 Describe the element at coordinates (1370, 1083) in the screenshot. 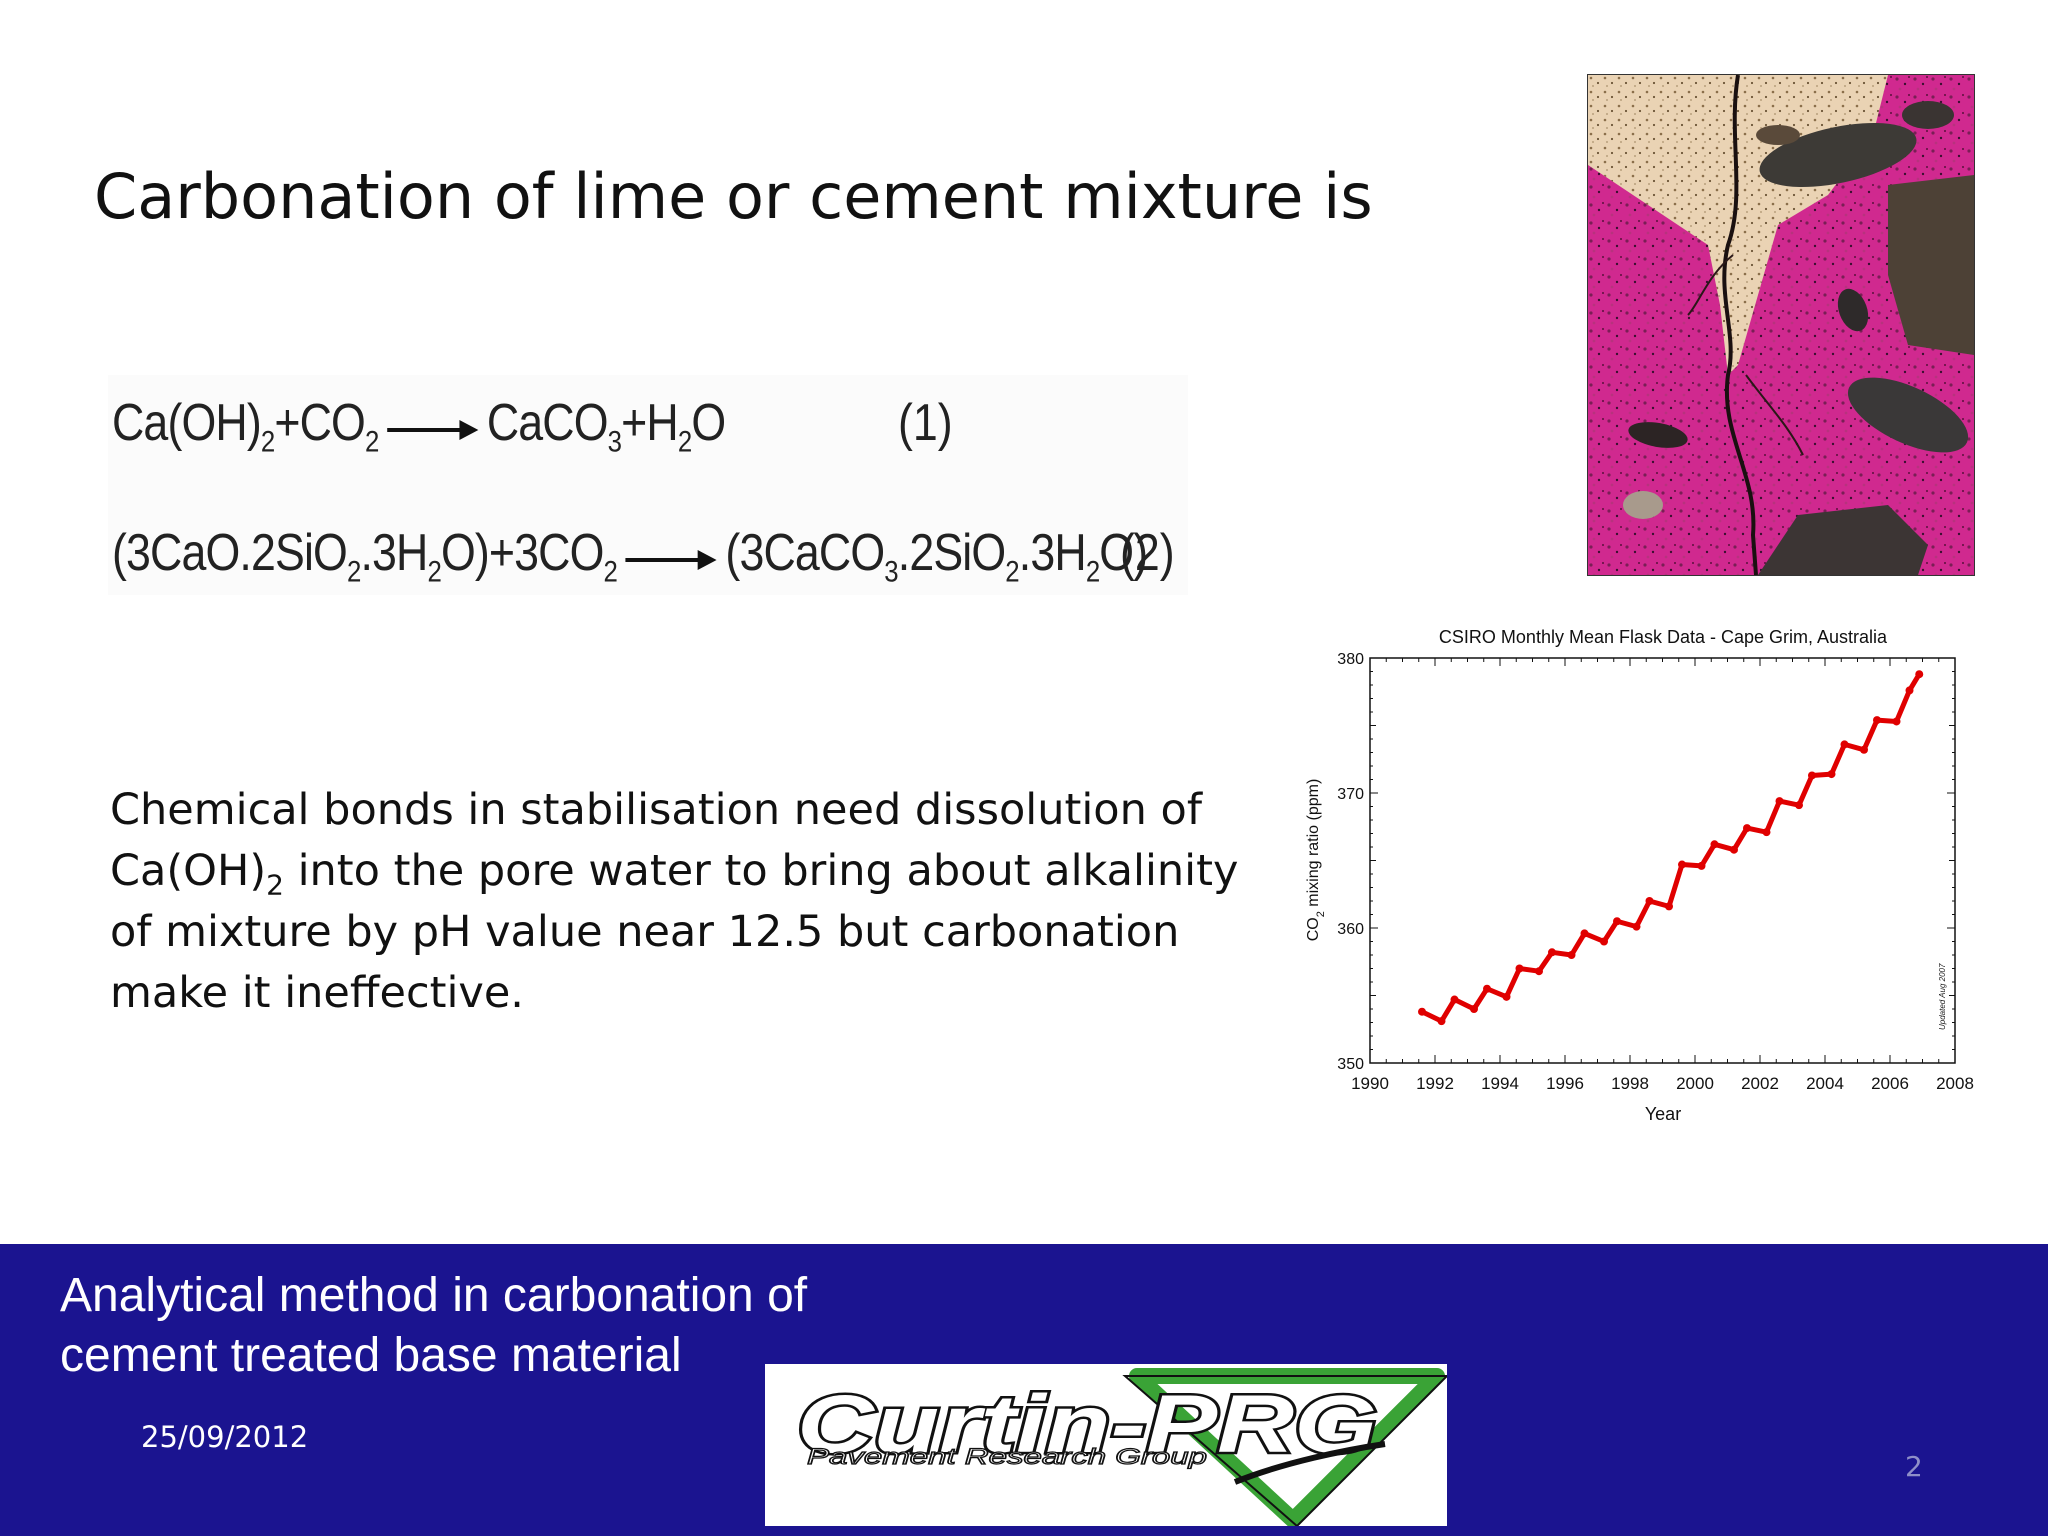

I see `x-tick-label: 1990` at that location.